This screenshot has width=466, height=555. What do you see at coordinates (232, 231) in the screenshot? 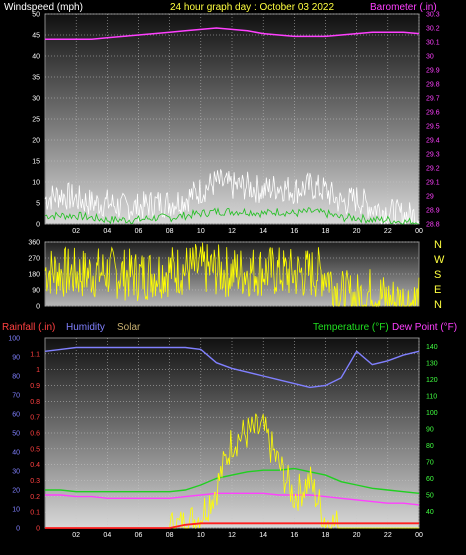
I see `wind-xtick: 12` at bounding box center [232, 231].